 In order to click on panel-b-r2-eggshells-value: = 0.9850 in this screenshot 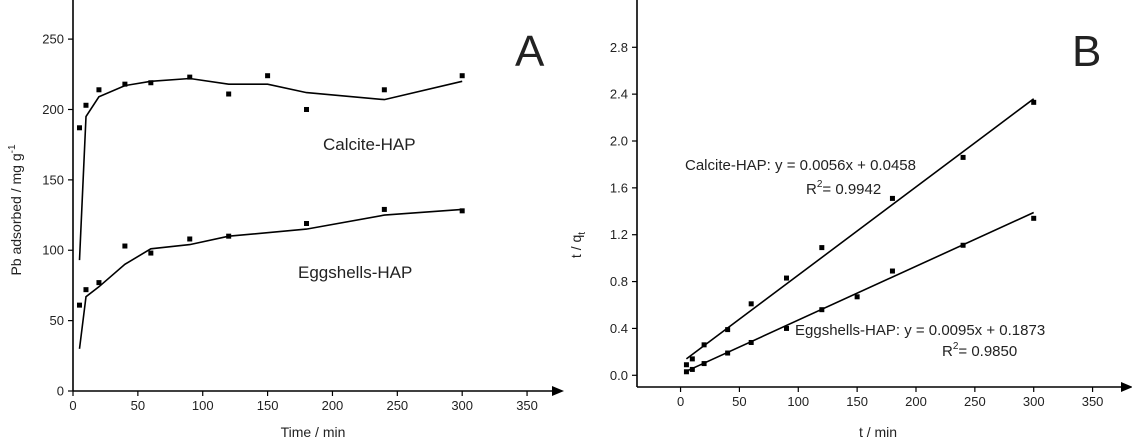, I will do `click(987, 351)`.